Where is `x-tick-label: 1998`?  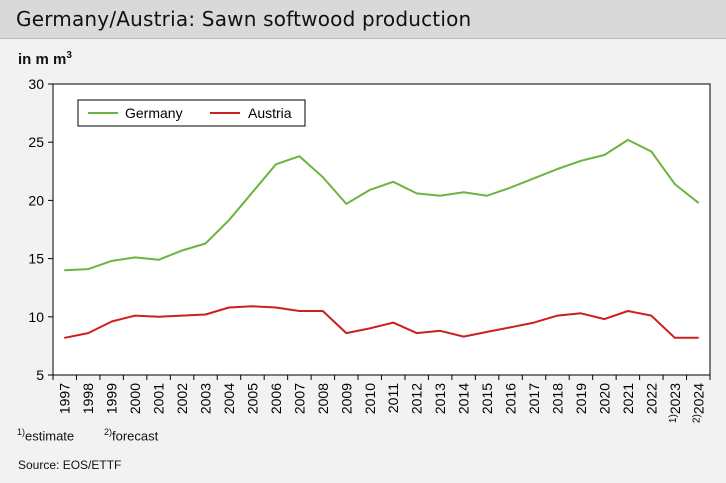 x-tick-label: 1998 is located at coordinates (88, 398).